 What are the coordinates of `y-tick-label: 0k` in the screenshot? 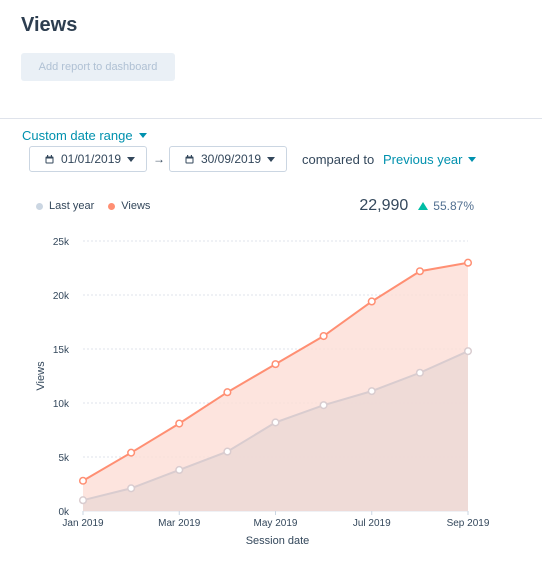 It's located at (64, 512).